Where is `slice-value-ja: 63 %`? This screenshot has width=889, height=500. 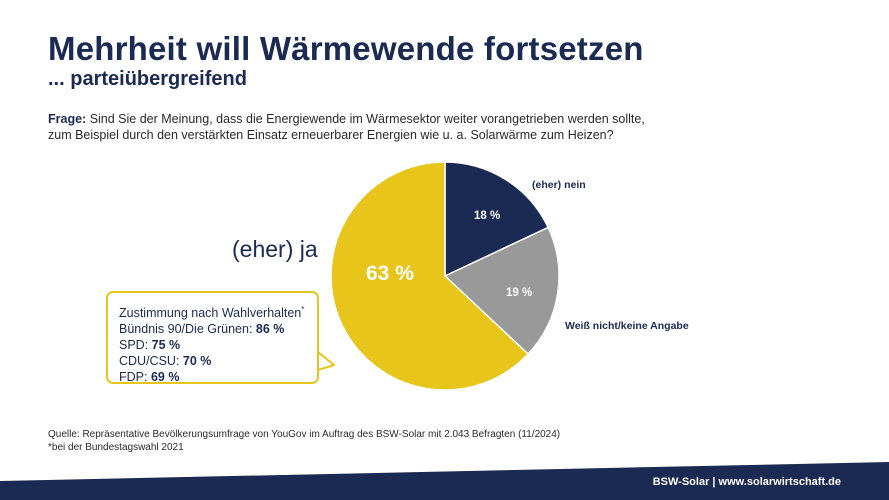
slice-value-ja: 63 % is located at coordinates (390, 273).